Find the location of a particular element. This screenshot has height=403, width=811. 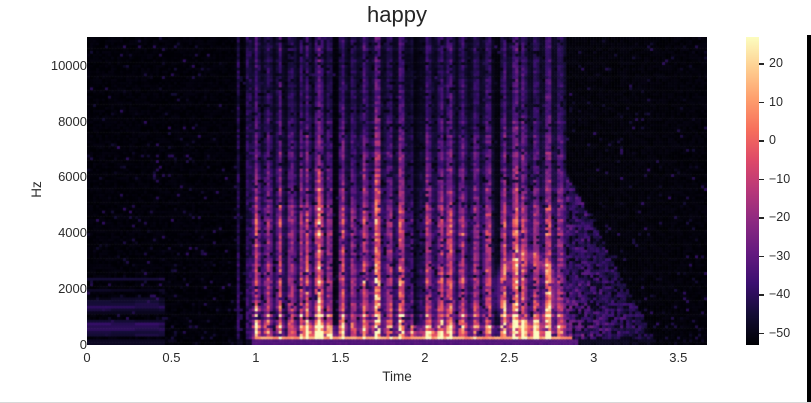

x-tick-label: 2.5 is located at coordinates (509, 357).